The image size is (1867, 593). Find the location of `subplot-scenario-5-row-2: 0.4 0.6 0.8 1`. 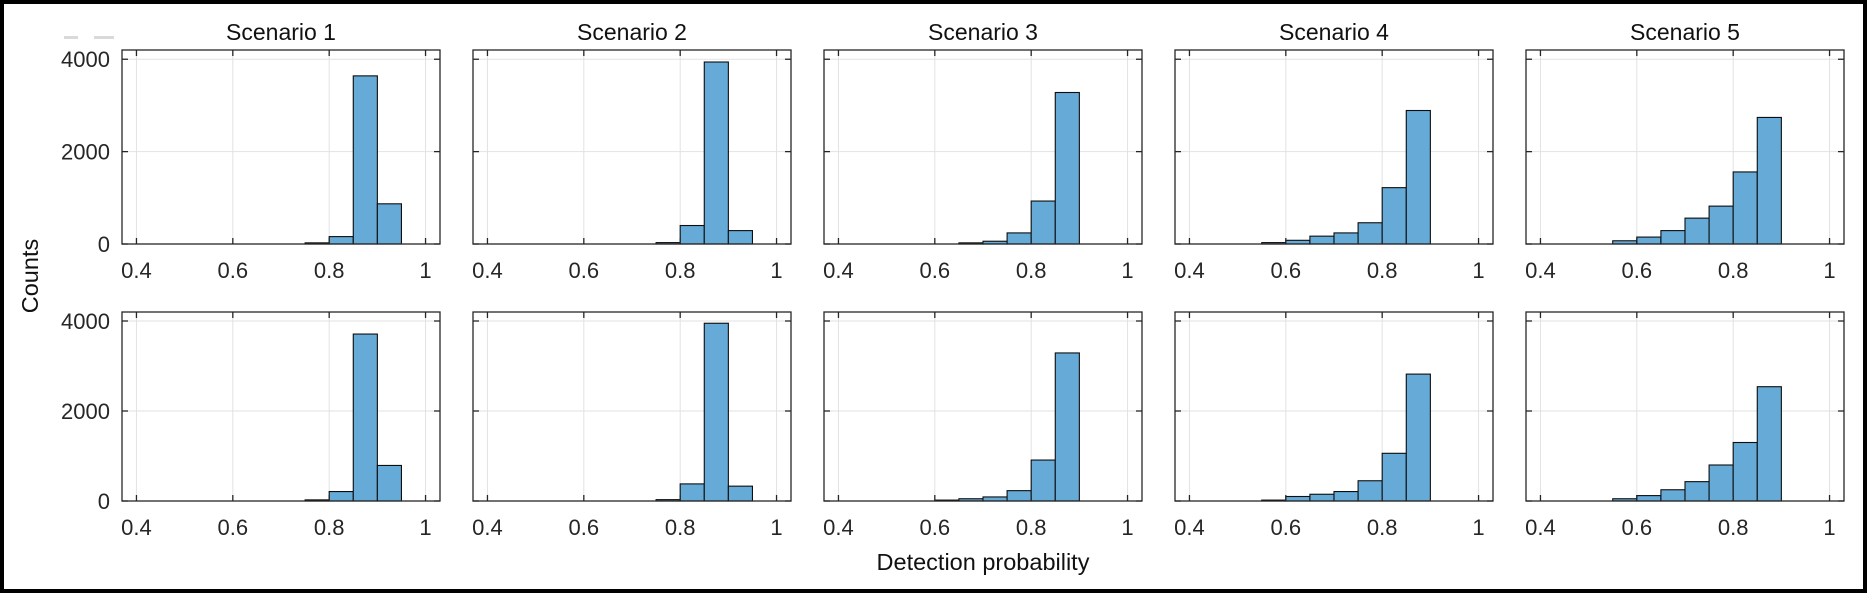

subplot-scenario-5-row-2: 0.4 0.6 0.8 1 is located at coordinates (1685, 425).